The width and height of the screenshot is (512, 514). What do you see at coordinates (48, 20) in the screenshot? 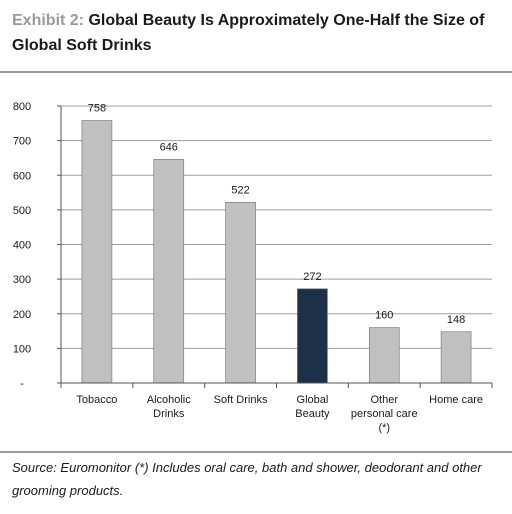
I see `exhibit-number: Exhibit 2:` at bounding box center [48, 20].